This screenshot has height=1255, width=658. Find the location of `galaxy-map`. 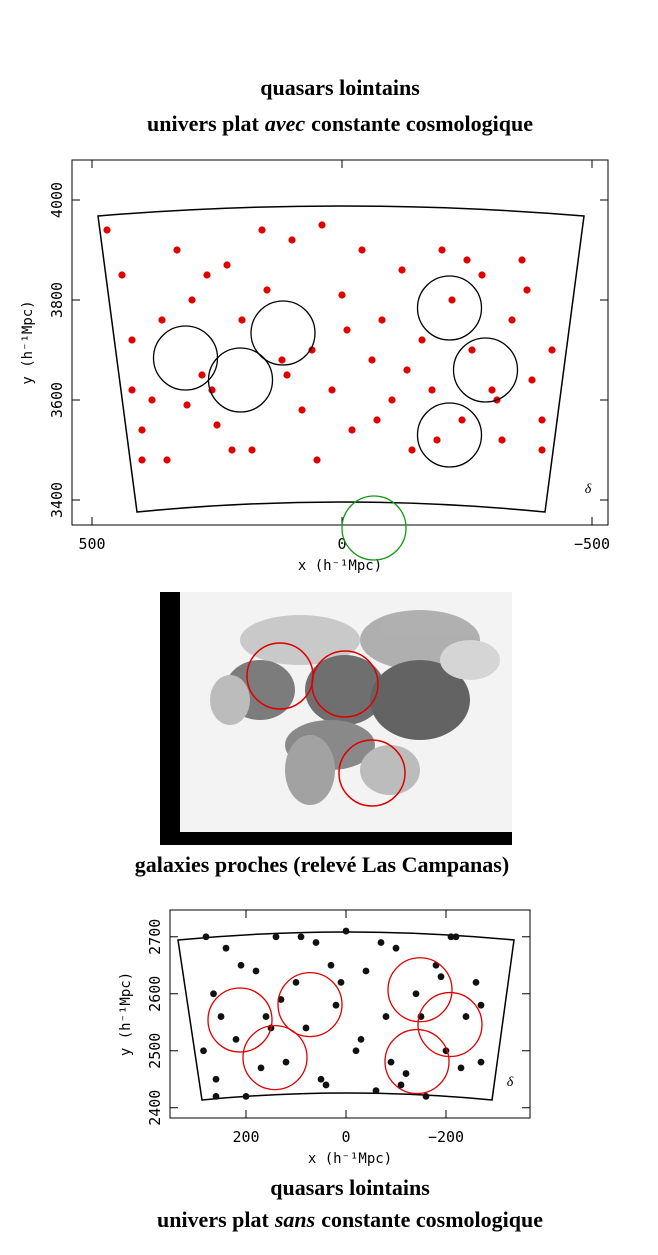

galaxy-map is located at coordinates (336, 718).